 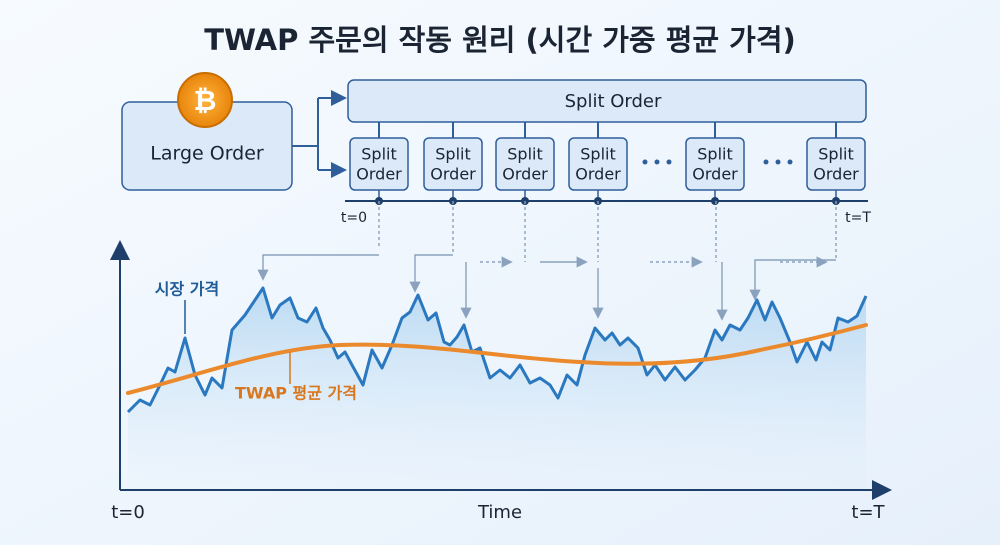 I want to click on x-label: Time, so click(x=499, y=512).